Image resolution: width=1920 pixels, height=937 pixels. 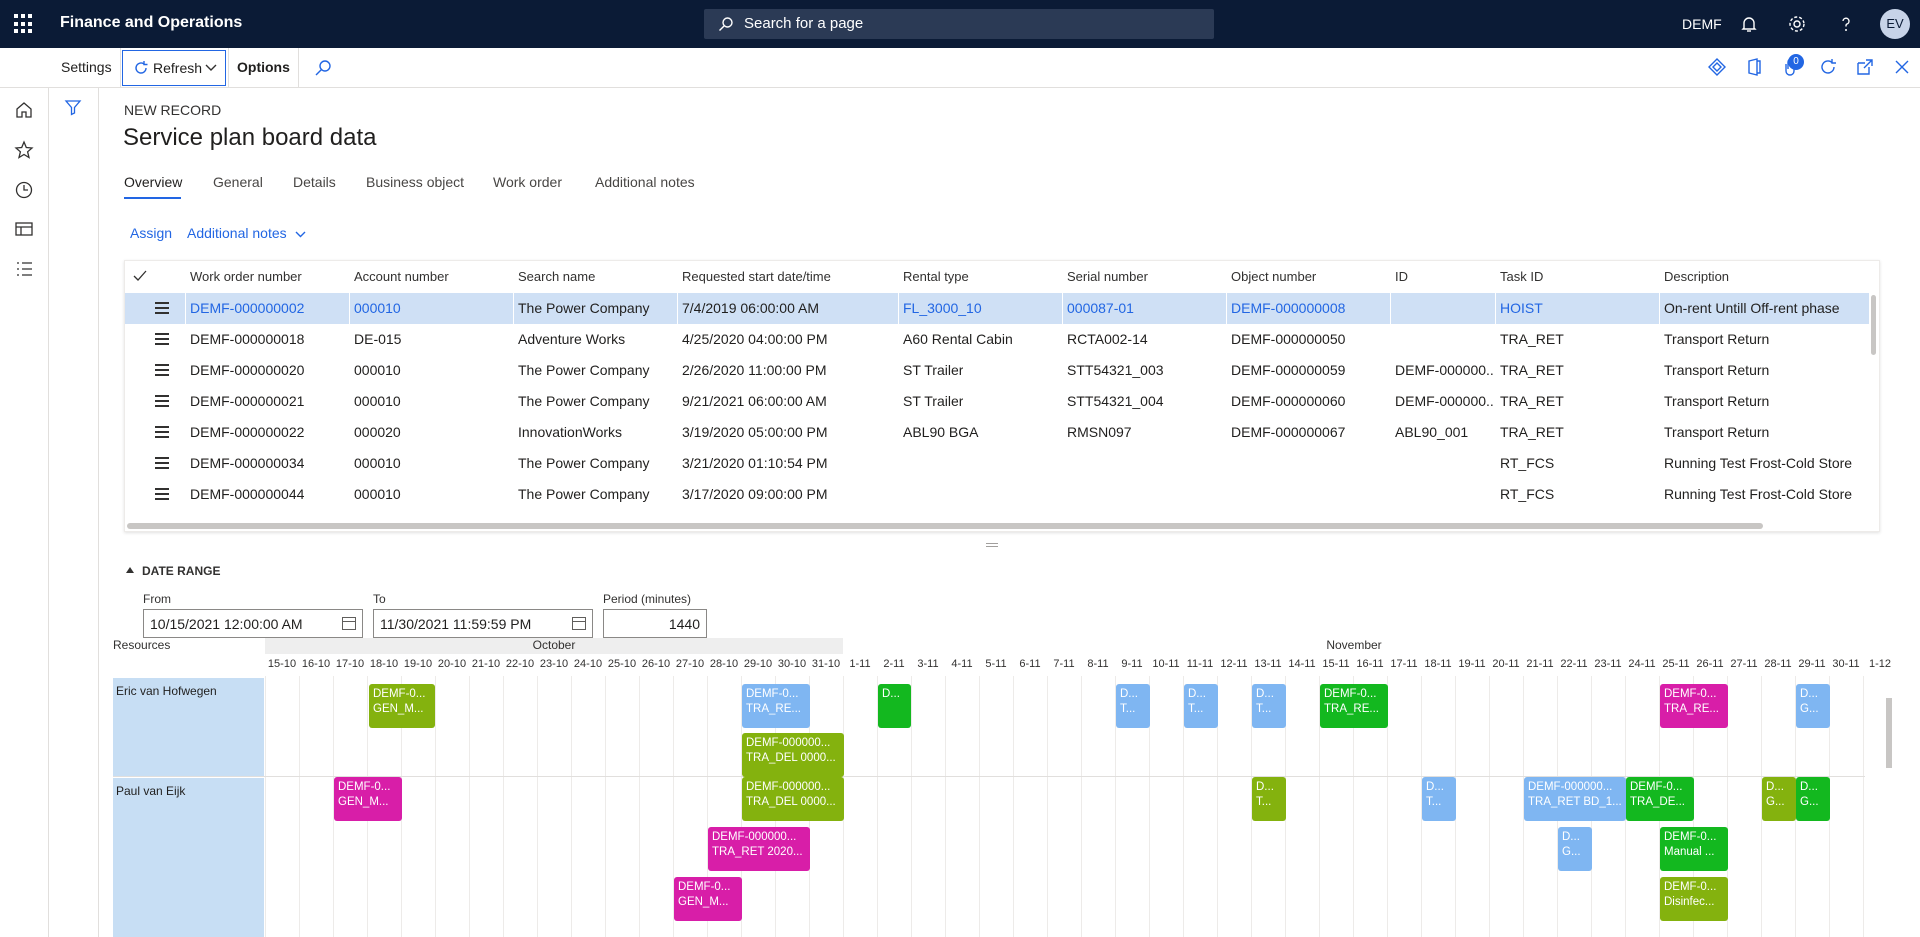 What do you see at coordinates (247, 308) in the screenshot?
I see `table-cell: DEMF-000000002` at bounding box center [247, 308].